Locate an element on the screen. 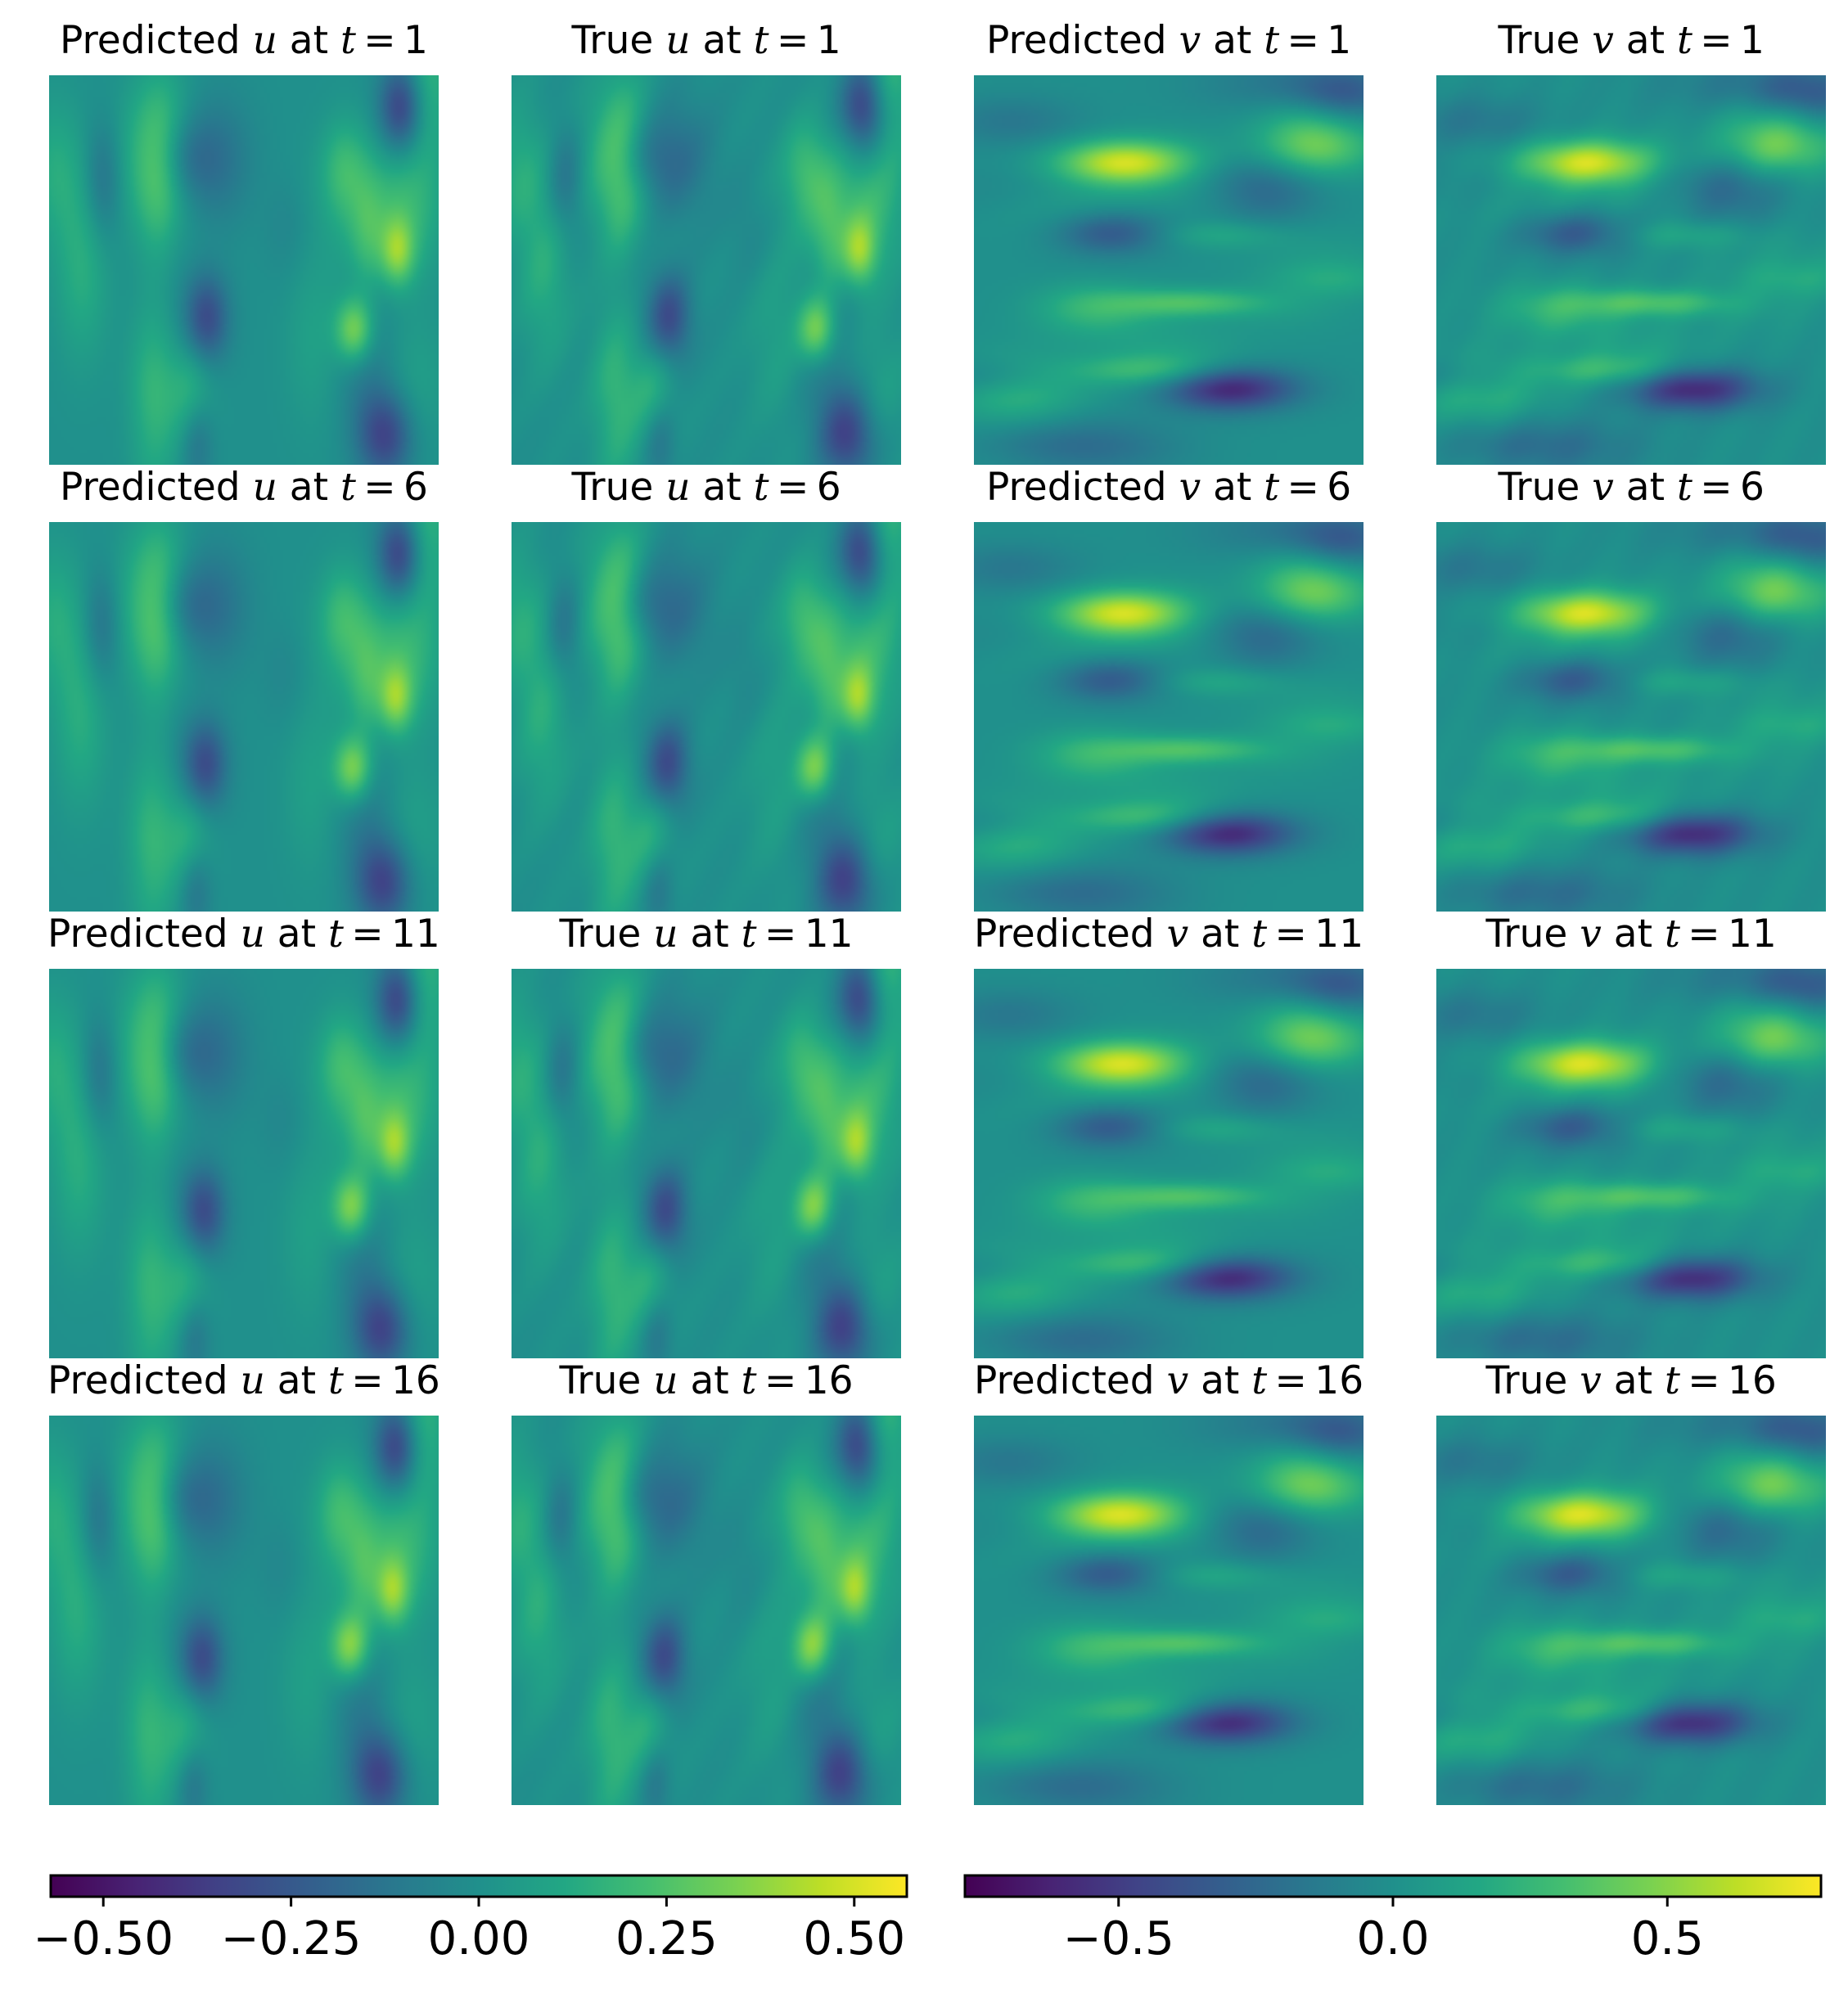 This screenshot has width=1848, height=1990. colorbar-v: −0.5 0.0 0.5 is located at coordinates (1393, 1919).